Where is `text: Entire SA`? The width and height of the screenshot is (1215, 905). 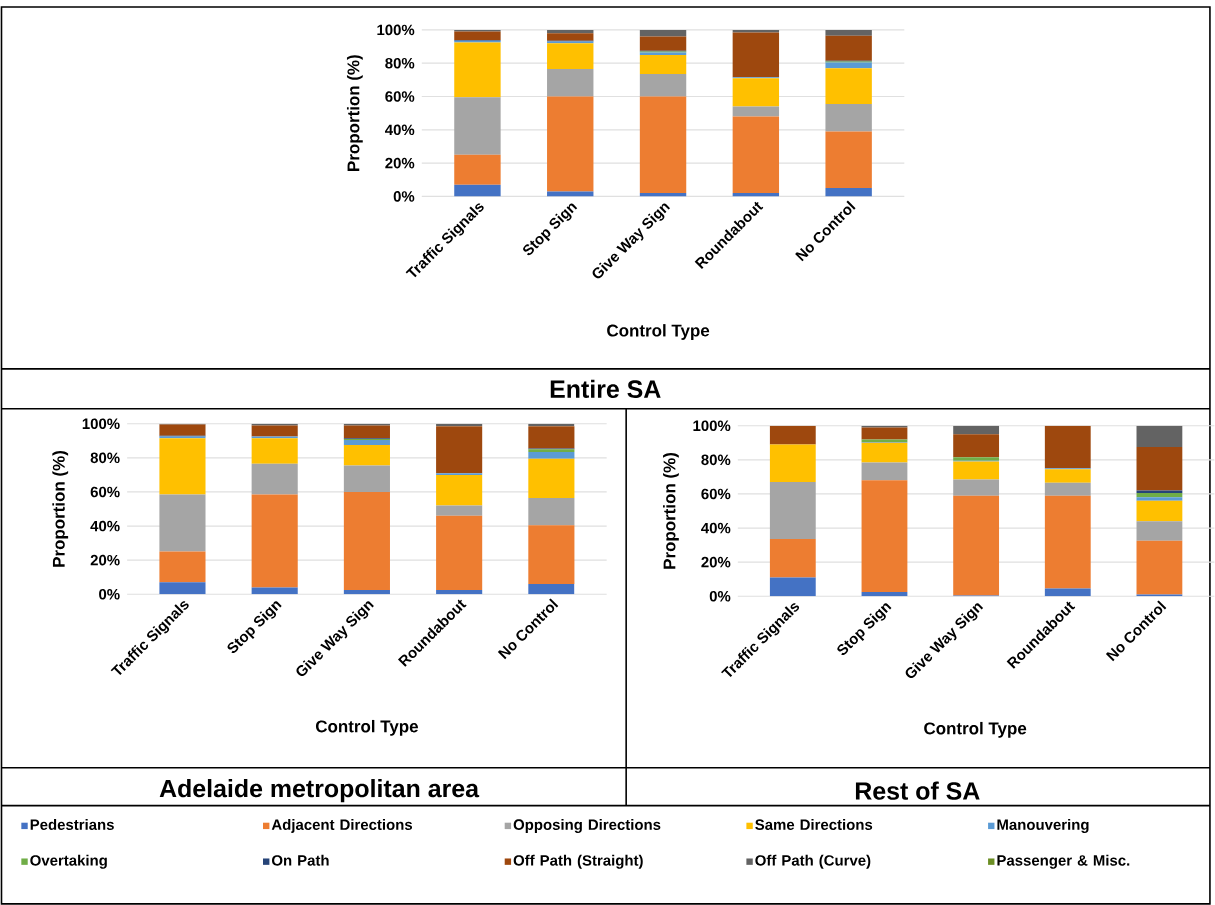 text: Entire SA is located at coordinates (605, 388).